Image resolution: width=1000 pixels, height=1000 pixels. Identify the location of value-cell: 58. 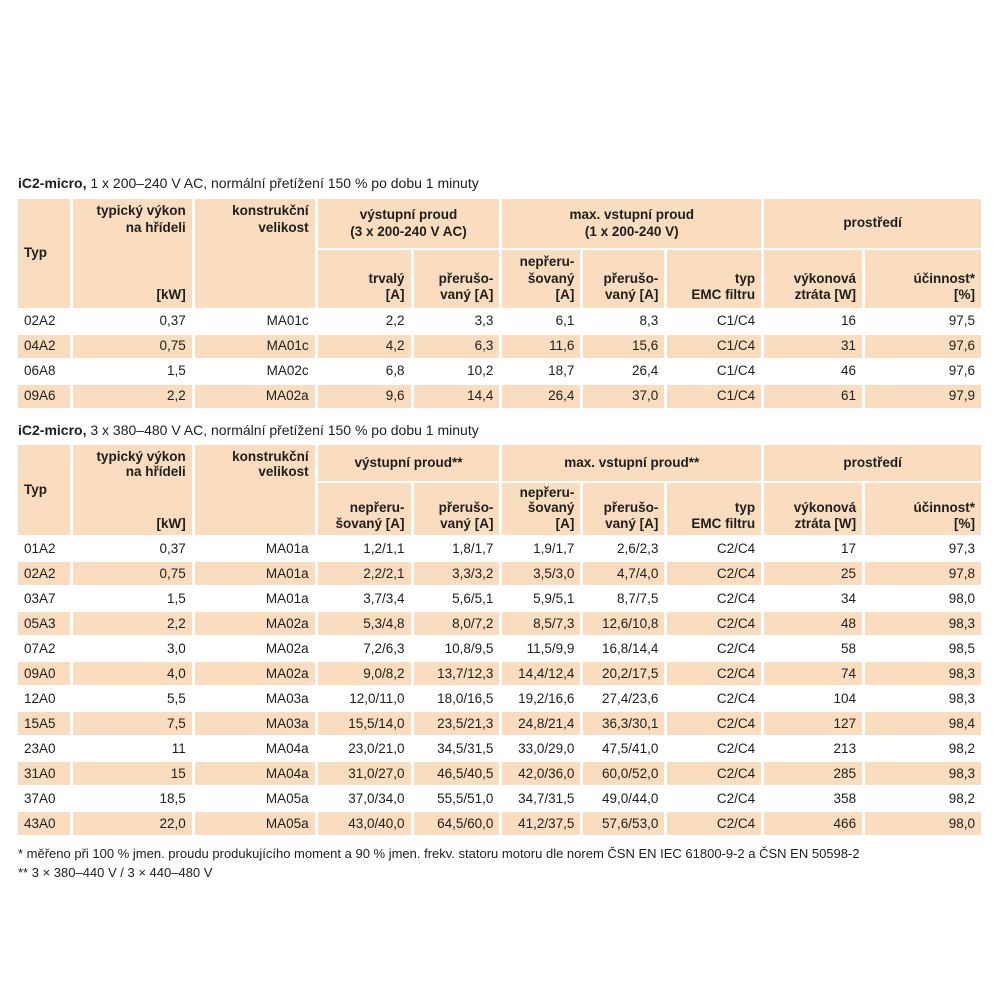
(849, 648).